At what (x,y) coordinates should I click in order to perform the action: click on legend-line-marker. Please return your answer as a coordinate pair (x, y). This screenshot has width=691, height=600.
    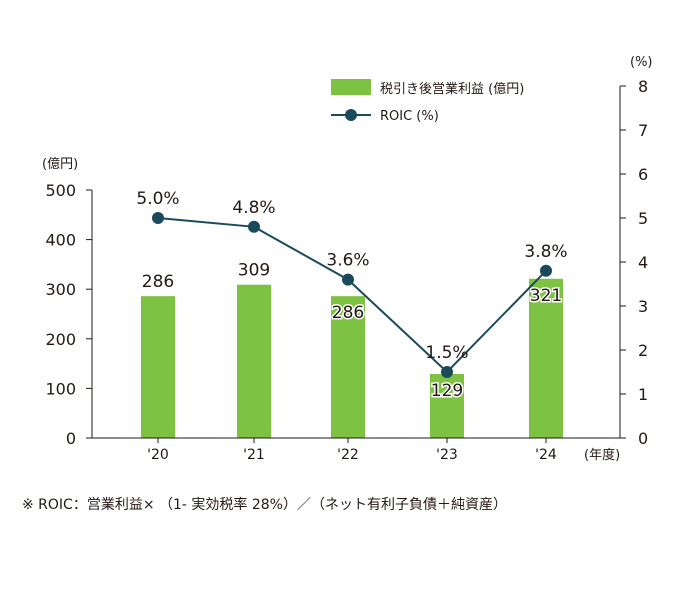
    Looking at the image, I should click on (351, 115).